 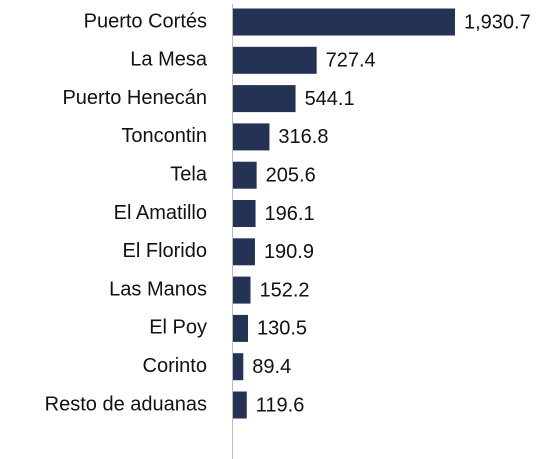 I want to click on category-label: Resto de aduanas, so click(x=126, y=404).